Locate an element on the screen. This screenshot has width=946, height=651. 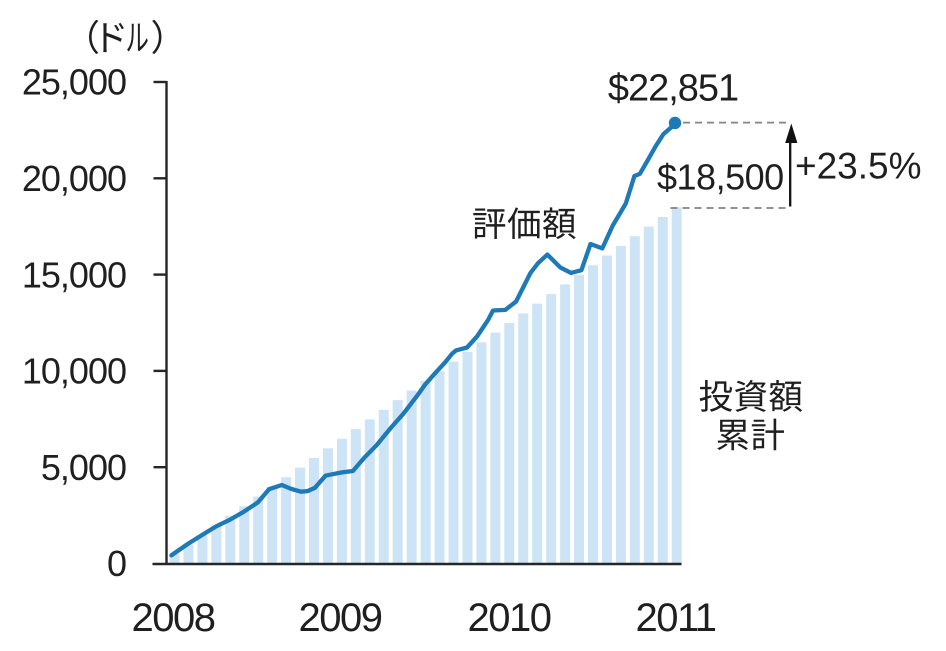
svg-text: 2008 is located at coordinates (173, 618).